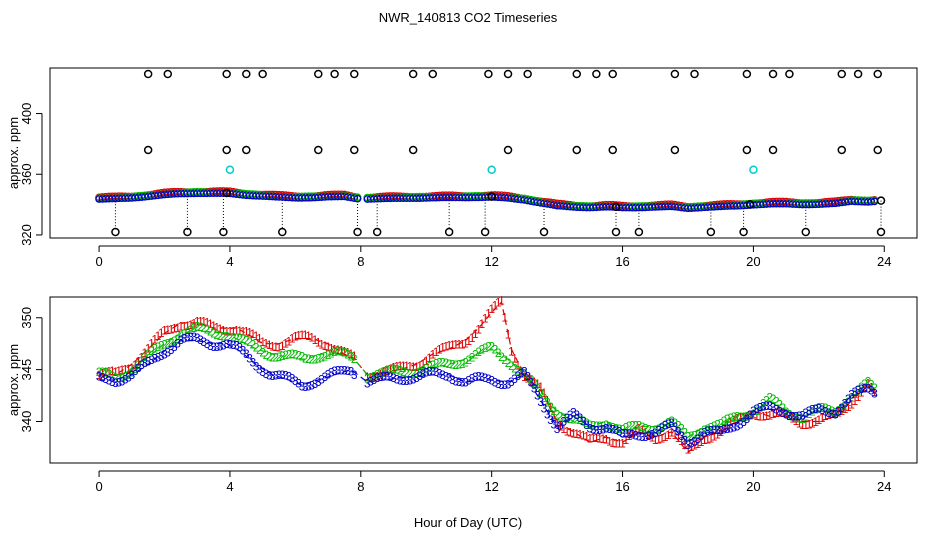 This screenshot has height=540, width=936. What do you see at coordinates (576, 150) in the screenshot?
I see `flagged-point` at bounding box center [576, 150].